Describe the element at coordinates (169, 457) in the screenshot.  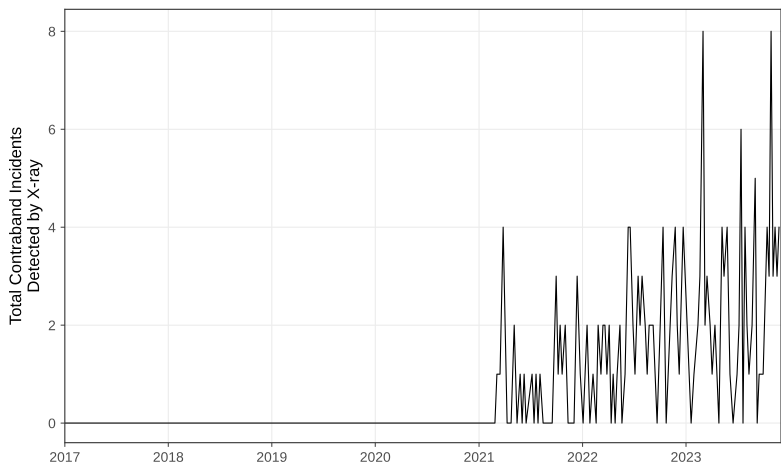
I see `x-tick-label: 2018` at that location.